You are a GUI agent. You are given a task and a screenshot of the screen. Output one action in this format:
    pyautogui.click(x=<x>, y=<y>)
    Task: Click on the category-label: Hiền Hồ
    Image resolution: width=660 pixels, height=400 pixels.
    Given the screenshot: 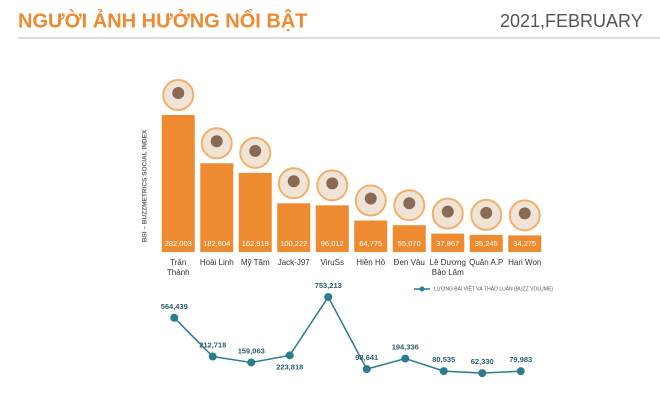 What is the action you would take?
    pyautogui.click(x=371, y=262)
    